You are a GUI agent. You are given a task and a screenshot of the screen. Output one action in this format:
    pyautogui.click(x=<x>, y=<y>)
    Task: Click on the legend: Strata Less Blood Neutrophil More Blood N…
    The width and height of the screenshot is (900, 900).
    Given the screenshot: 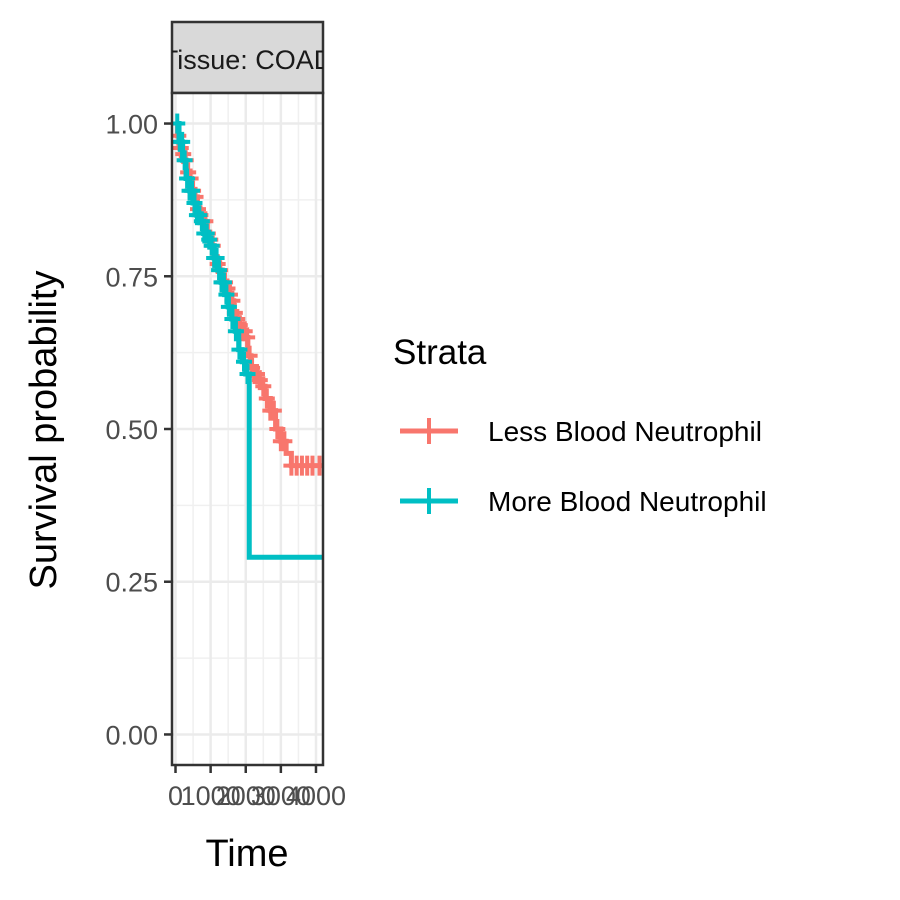 What is the action you would take?
    pyautogui.click(x=580, y=425)
    